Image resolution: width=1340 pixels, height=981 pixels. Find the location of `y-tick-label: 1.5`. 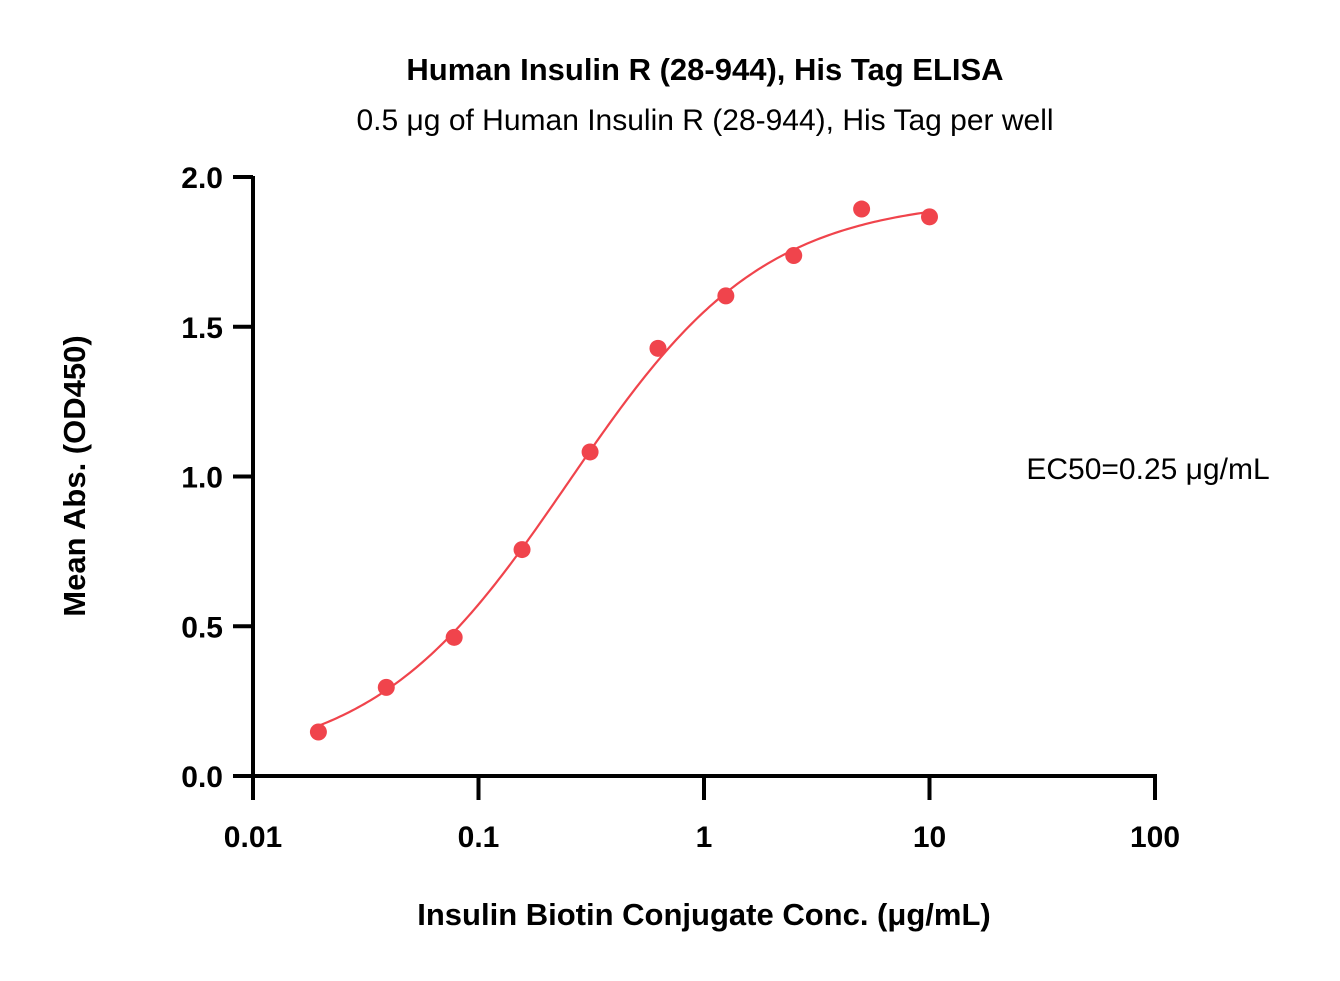

y-tick-label: 1.5 is located at coordinates (202, 328).